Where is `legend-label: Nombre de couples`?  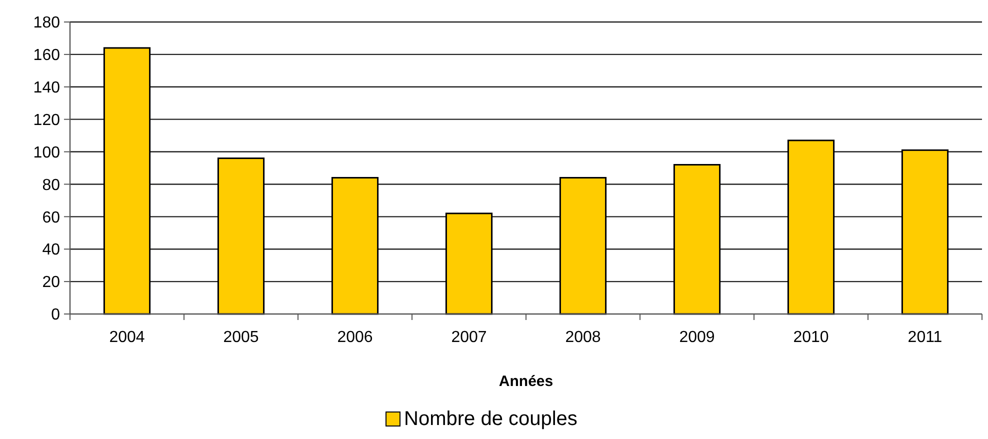
legend-label: Nombre de couples is located at coordinates (491, 419).